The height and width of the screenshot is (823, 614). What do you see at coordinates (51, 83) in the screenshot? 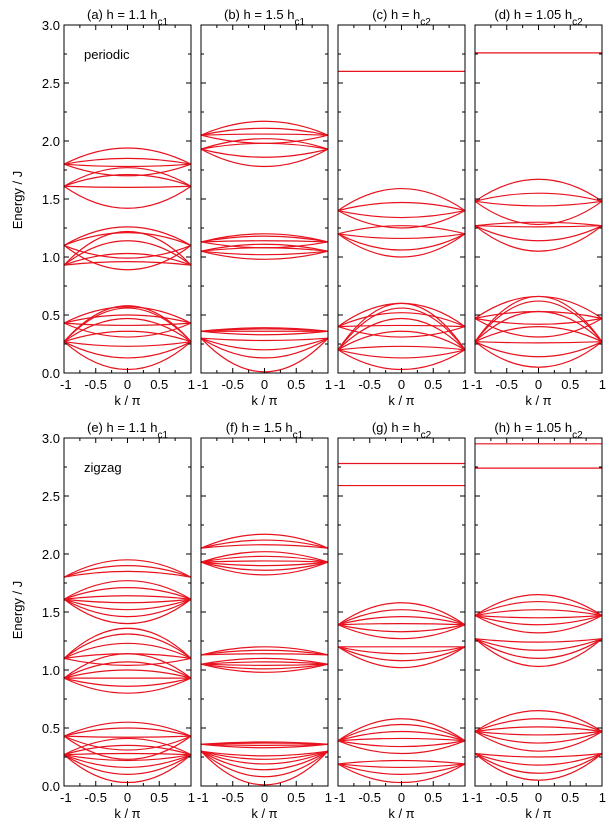
I see `y-tick-label: 2.5` at bounding box center [51, 83].